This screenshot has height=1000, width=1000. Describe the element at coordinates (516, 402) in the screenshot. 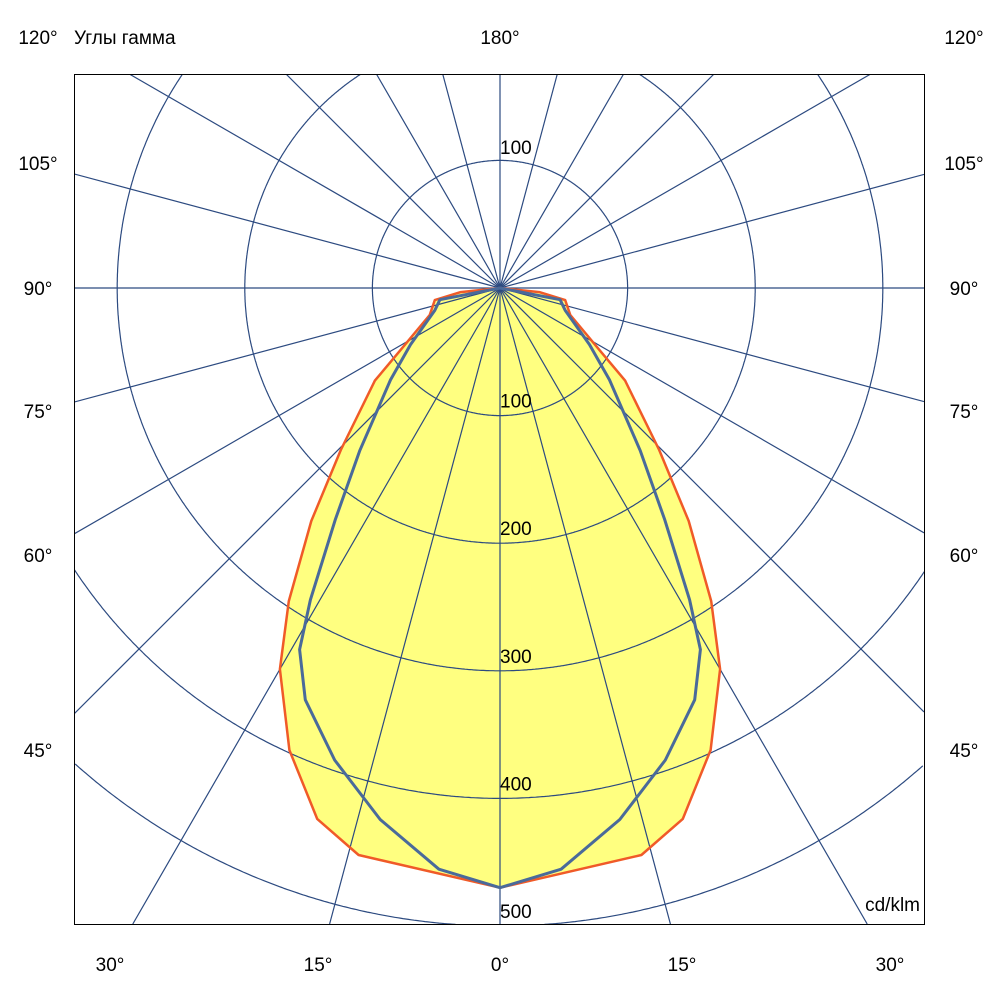

I see `ring-label-100: 100` at that location.